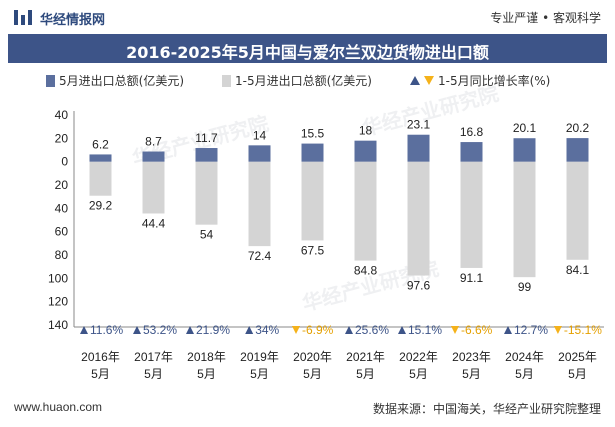  Describe the element at coordinates (58, 325) in the screenshot. I see `y-tick-label: 140` at that location.